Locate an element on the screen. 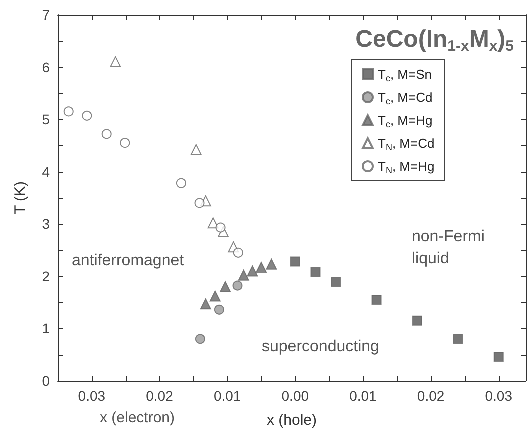 The width and height of the screenshot is (529, 437). y-tick-label: 7 is located at coordinates (46, 15).